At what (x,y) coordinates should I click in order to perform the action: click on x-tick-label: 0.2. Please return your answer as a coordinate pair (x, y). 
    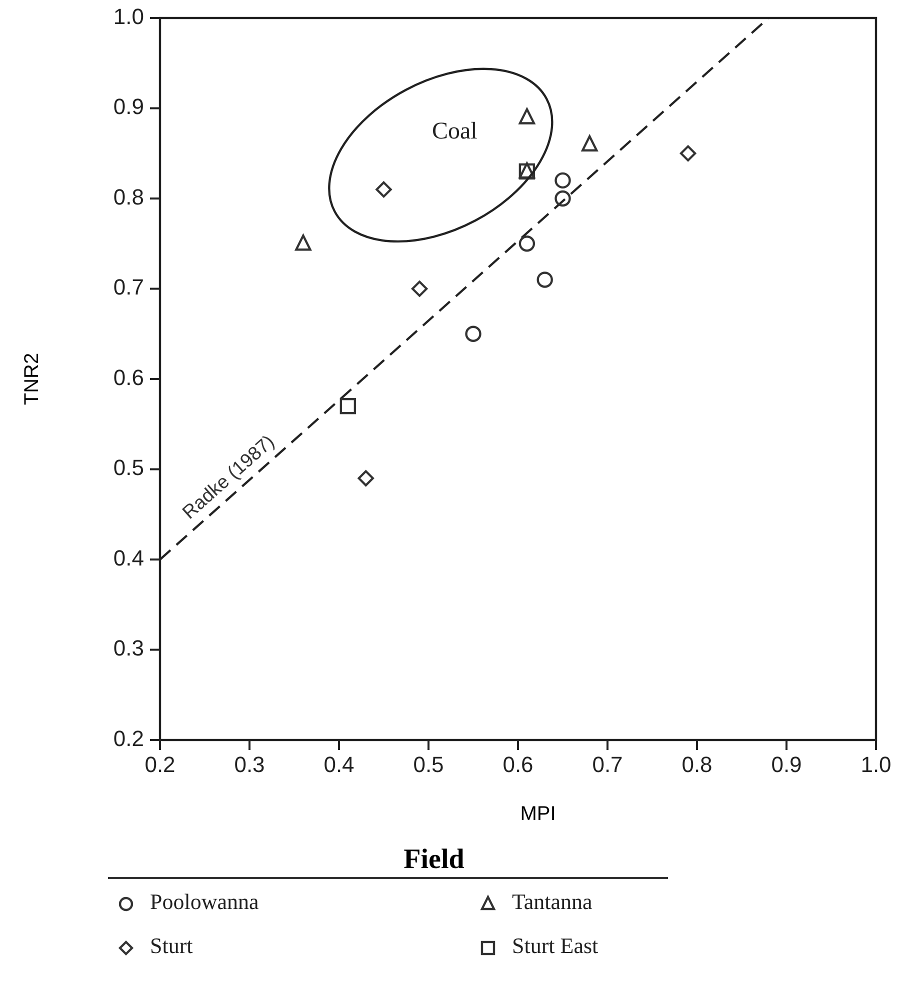
    Looking at the image, I should click on (160, 764).